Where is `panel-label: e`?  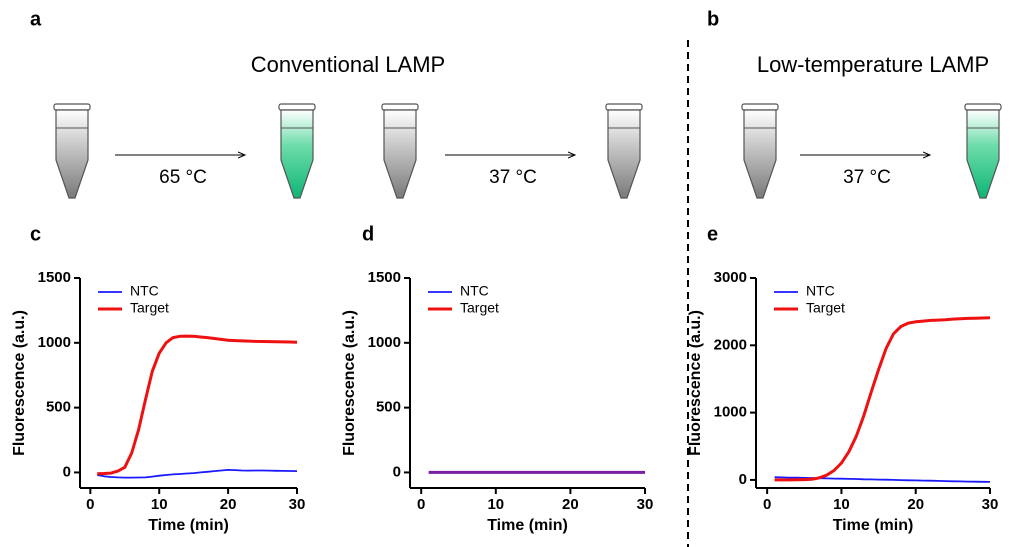 panel-label: e is located at coordinates (712, 234).